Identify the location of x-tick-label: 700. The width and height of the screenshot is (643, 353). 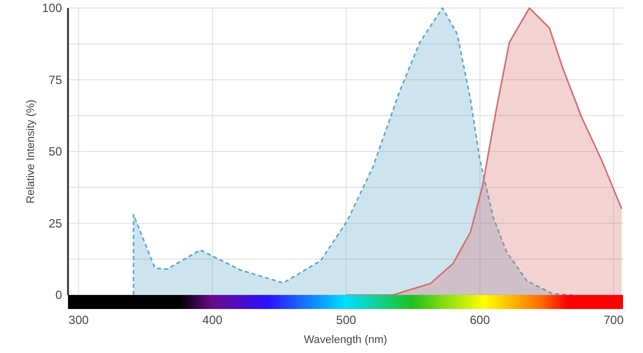
(614, 320).